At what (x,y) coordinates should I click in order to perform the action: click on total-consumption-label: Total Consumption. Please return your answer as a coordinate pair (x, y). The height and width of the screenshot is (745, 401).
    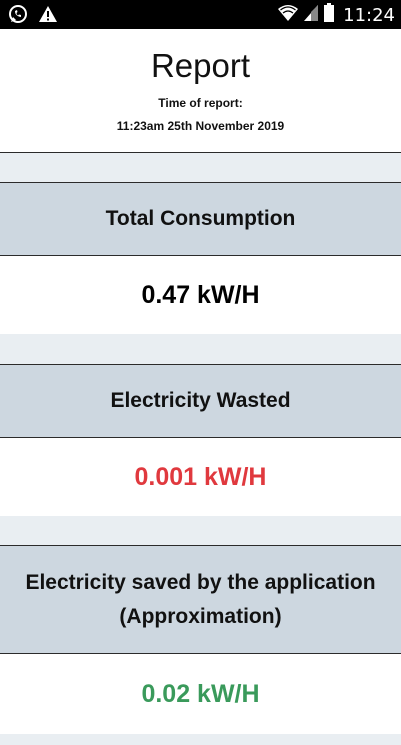
    Looking at the image, I should click on (200, 218).